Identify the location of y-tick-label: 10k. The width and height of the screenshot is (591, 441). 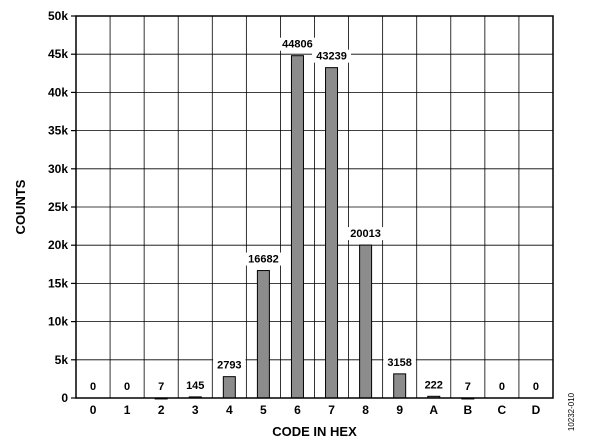
(58, 322).